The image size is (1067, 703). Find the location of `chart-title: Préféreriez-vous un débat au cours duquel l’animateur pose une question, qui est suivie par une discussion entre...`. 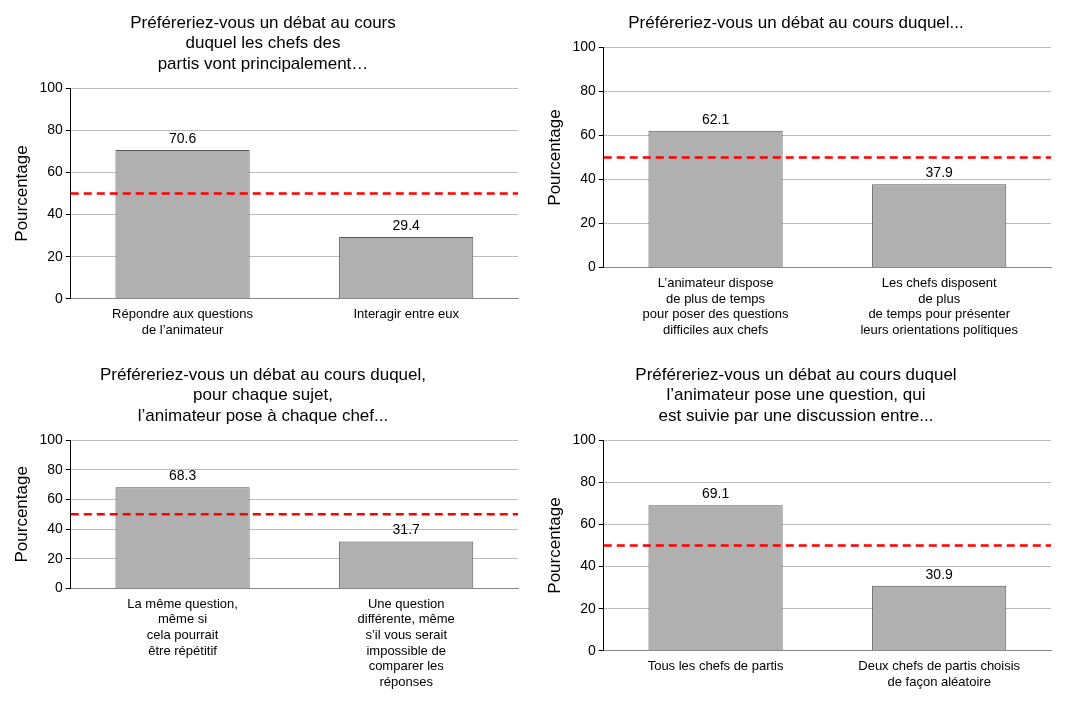

chart-title: Préféreriez-vous un débat au cours duquel l’animateur pose une question, qui est suivie par une discussion entre... is located at coordinates (796, 394).